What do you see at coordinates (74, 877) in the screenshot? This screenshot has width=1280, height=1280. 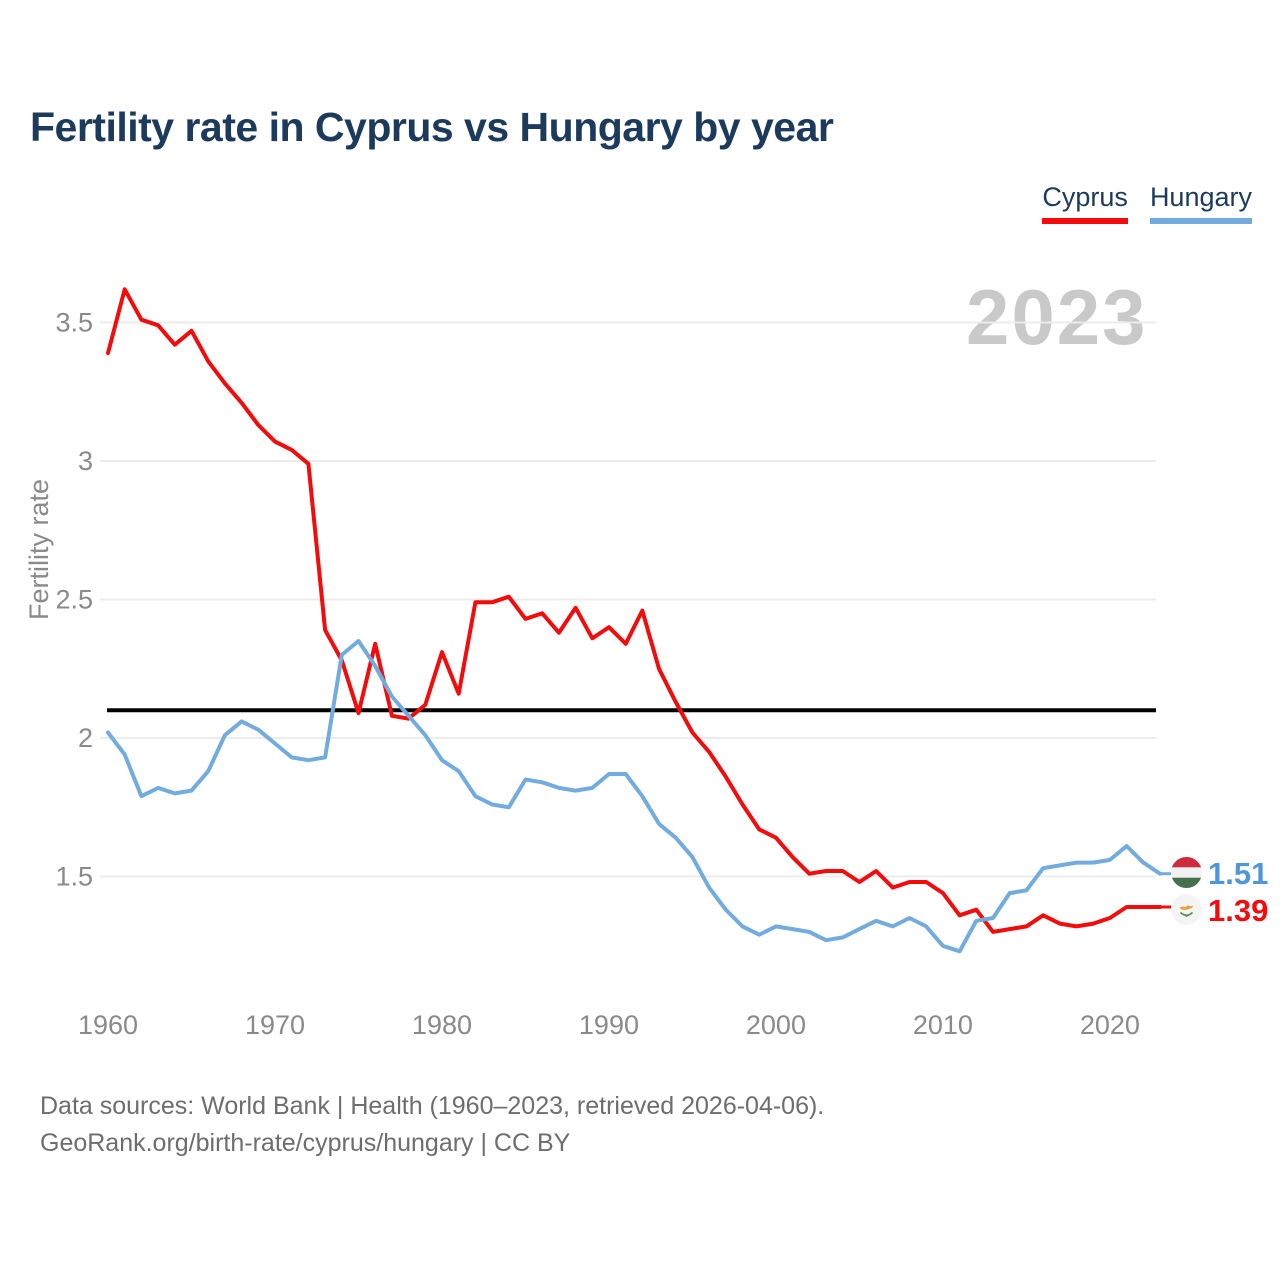 I see `y-tick-label-1.5: 1.5` at bounding box center [74, 877].